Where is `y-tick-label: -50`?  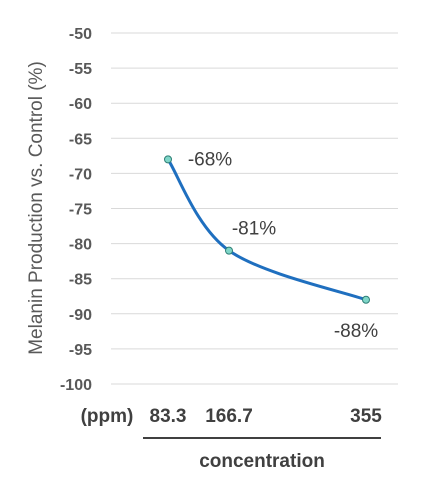
y-tick-label: -50 is located at coordinates (80, 34).